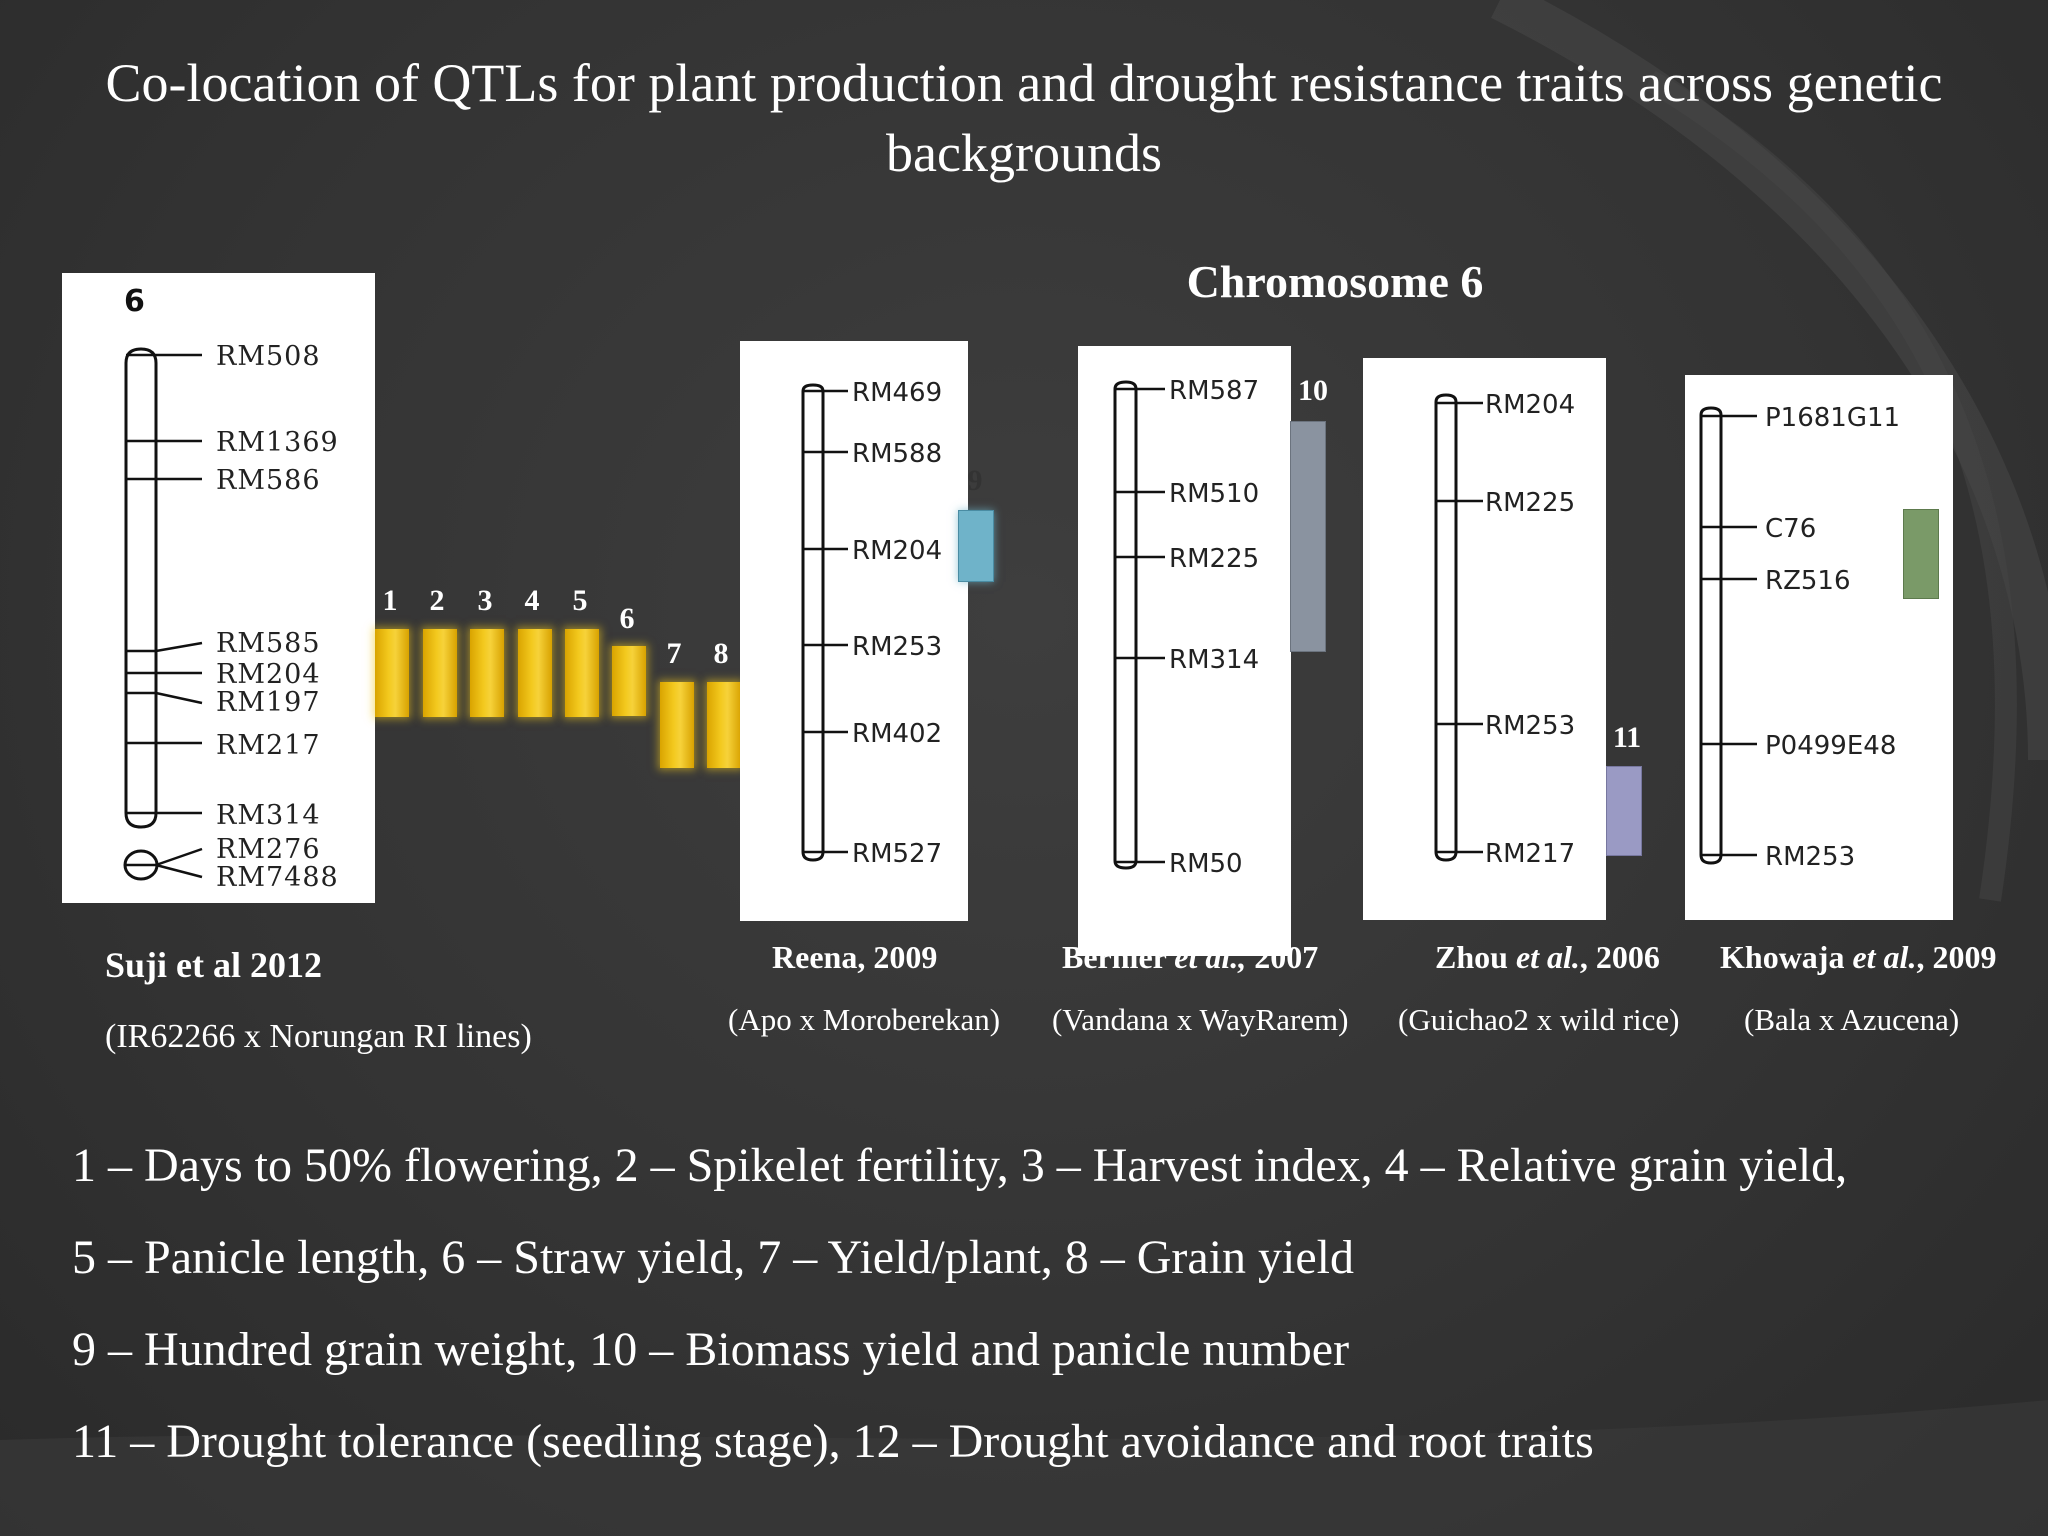  What do you see at coordinates (855, 957) in the screenshot?
I see `citation-reena: Reena, 2009` at bounding box center [855, 957].